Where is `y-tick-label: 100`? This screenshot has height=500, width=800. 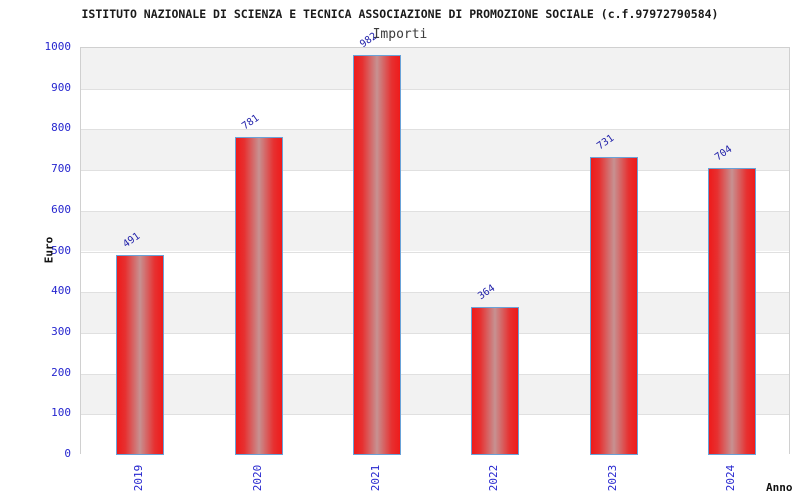
y-tick-label: 100 is located at coordinates (61, 413).